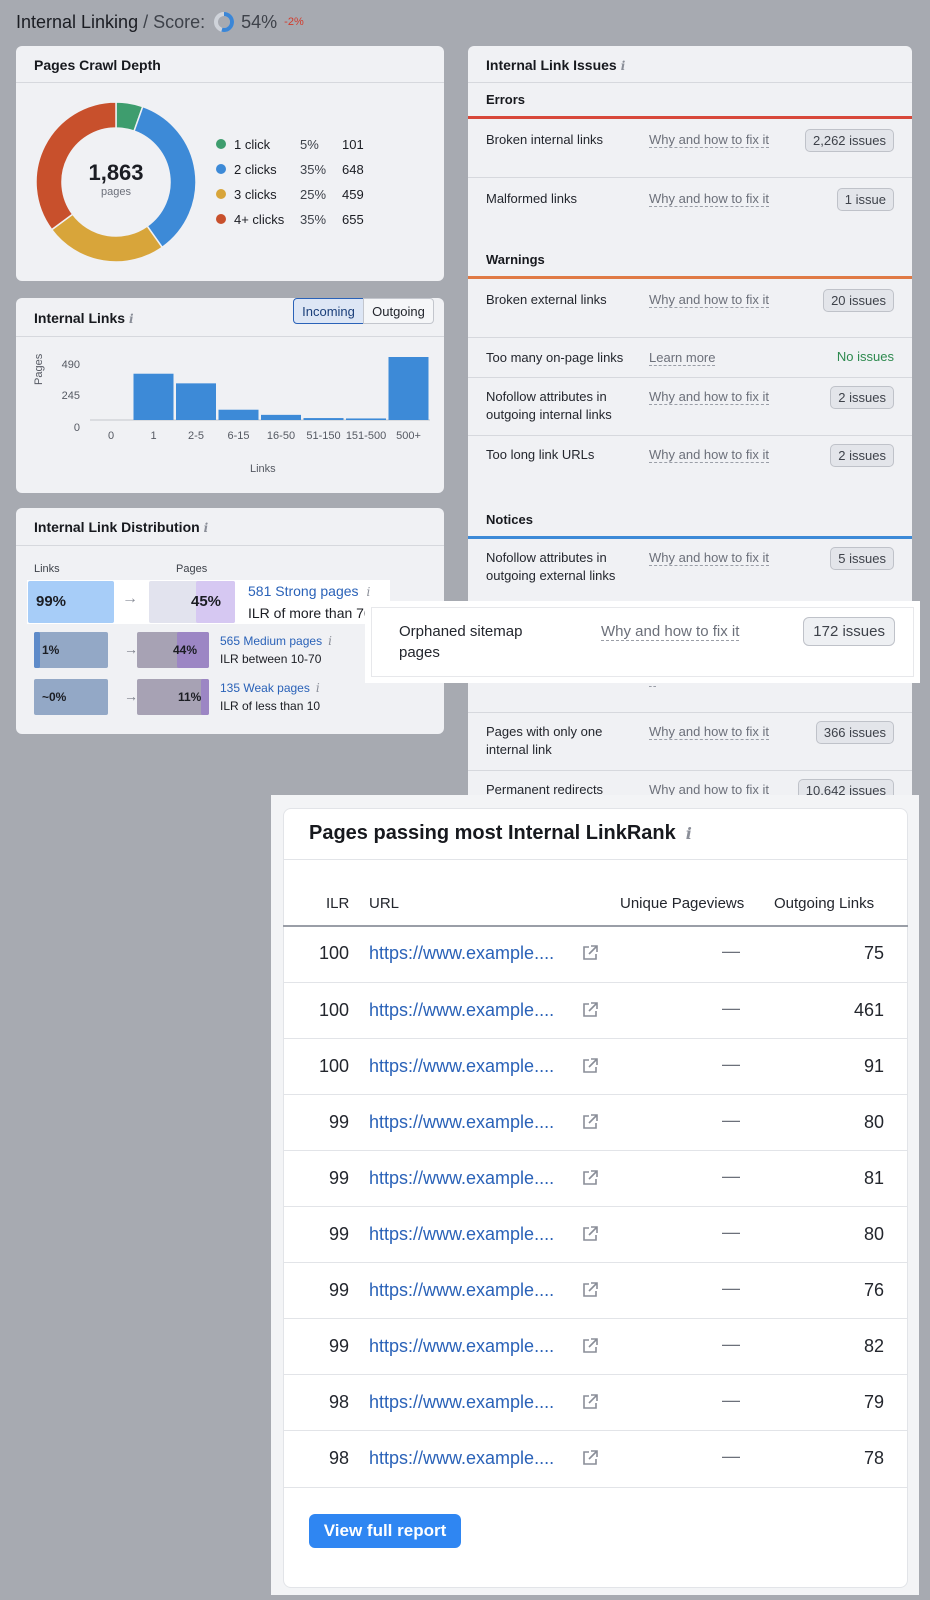  Describe the element at coordinates (70, 365) in the screenshot. I see `y-tick: 490` at that location.